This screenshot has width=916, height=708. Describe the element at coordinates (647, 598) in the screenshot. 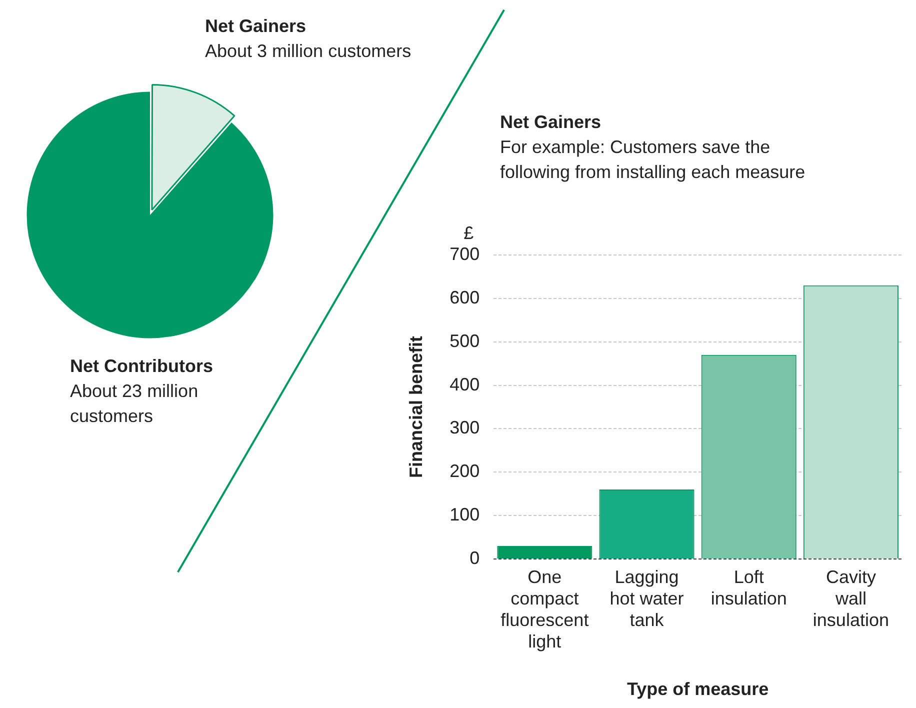

I see `x-tick-label: Lagging hot water tank` at that location.